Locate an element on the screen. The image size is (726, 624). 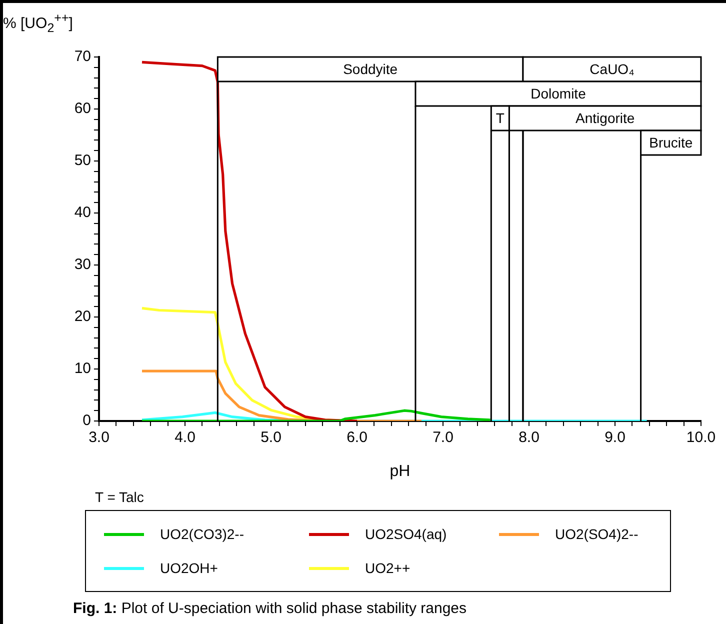
y-tick-label: 0 is located at coordinates (86, 421).